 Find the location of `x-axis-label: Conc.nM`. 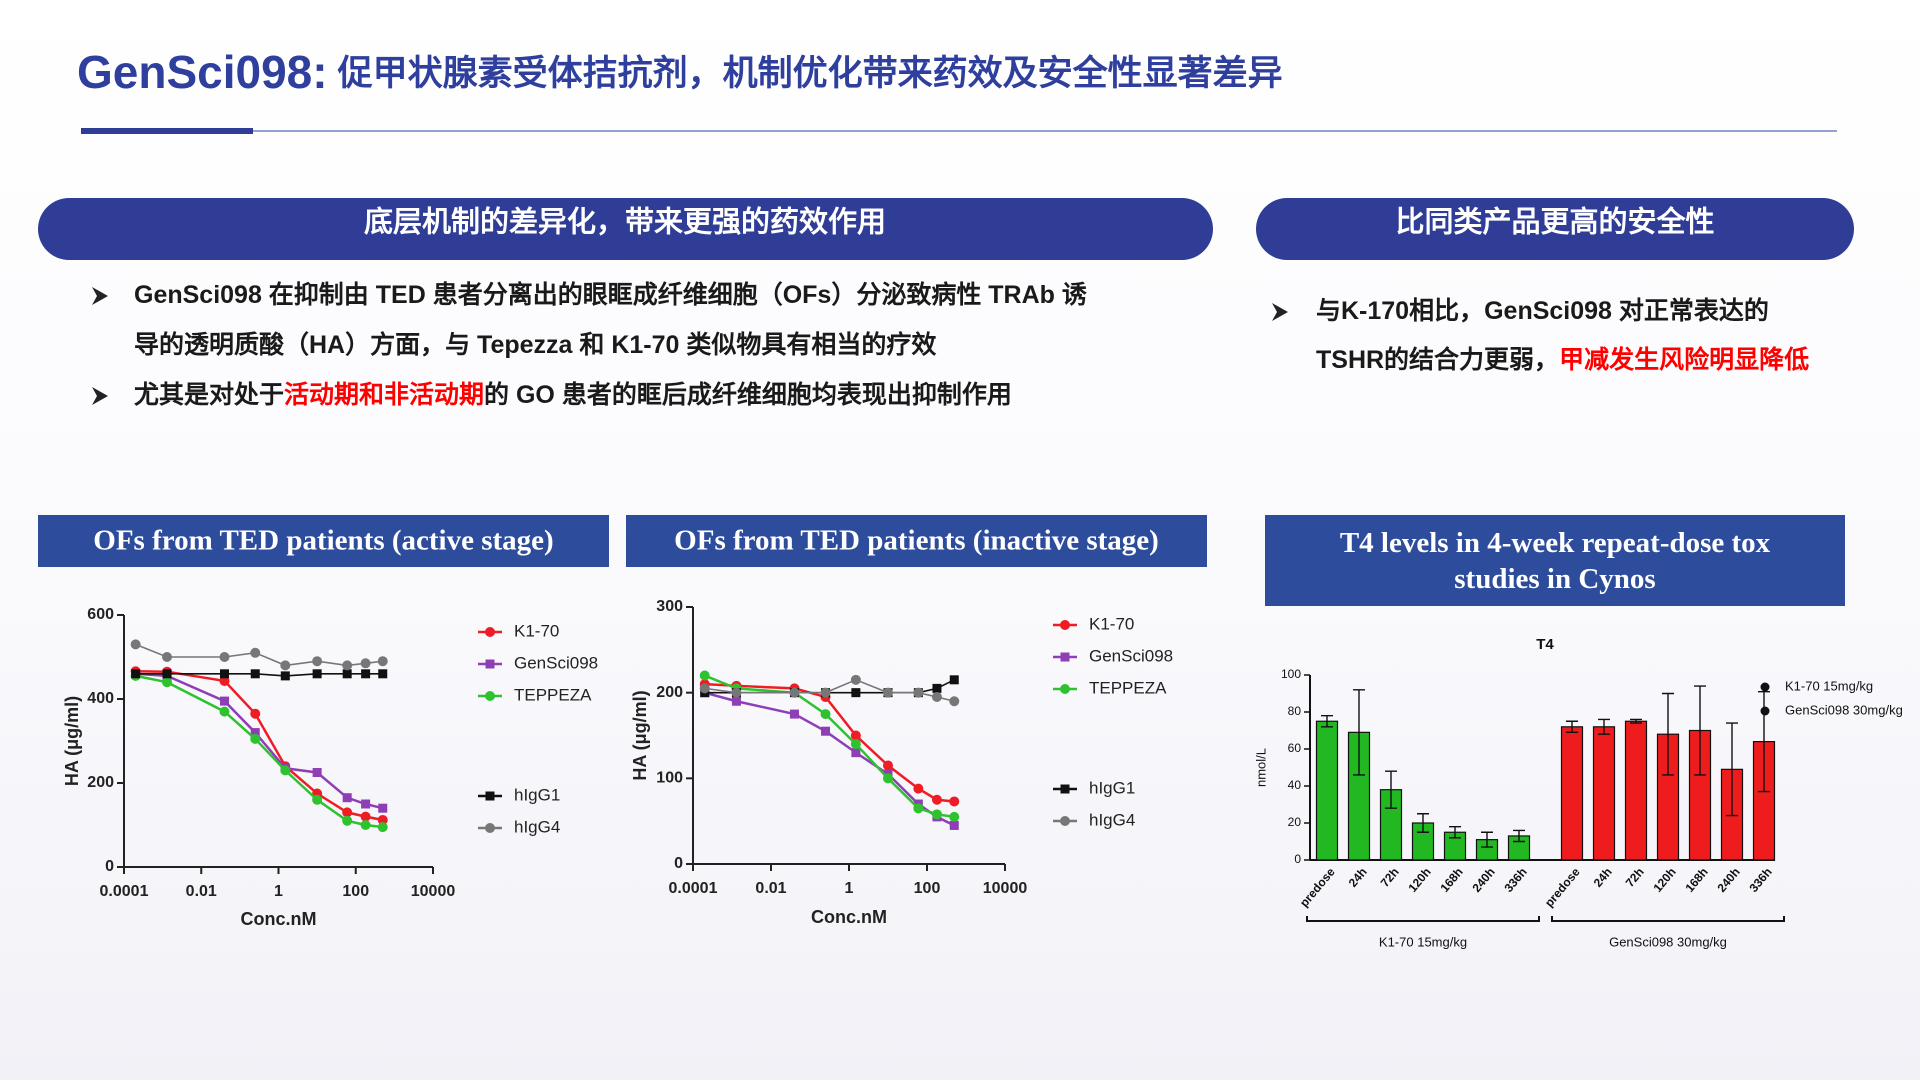

x-axis-label: Conc.nM is located at coordinates (849, 917).